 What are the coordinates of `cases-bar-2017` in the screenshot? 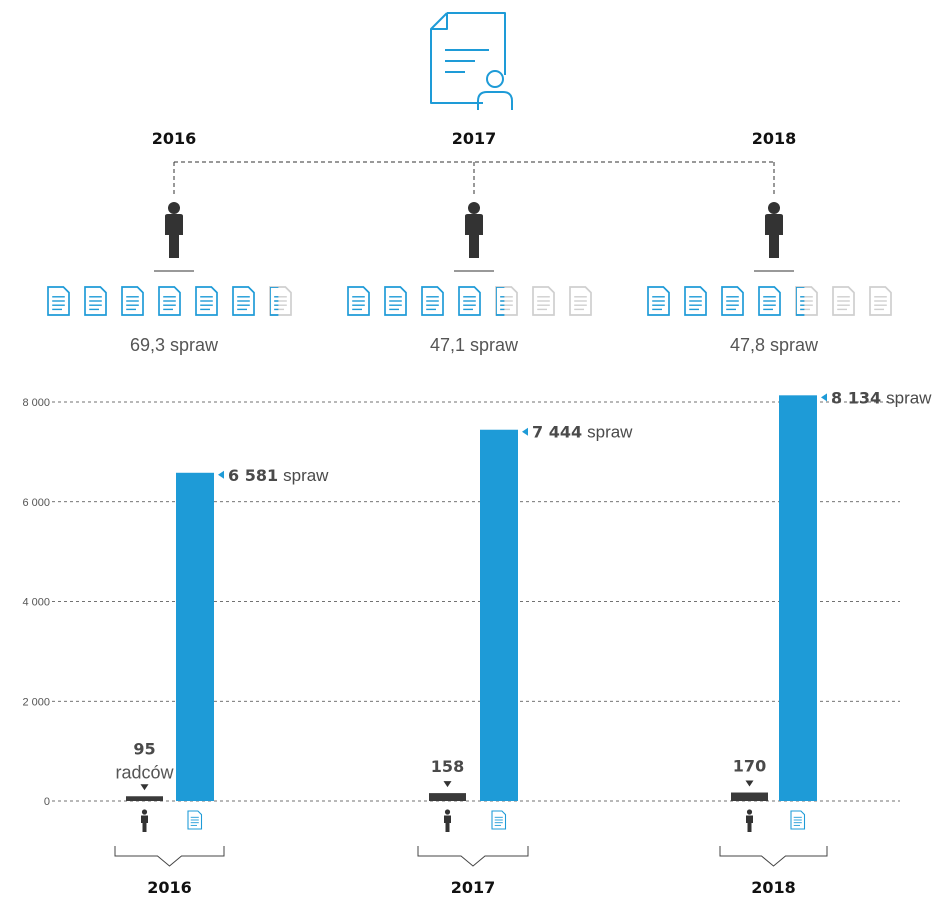 It's located at (499, 615).